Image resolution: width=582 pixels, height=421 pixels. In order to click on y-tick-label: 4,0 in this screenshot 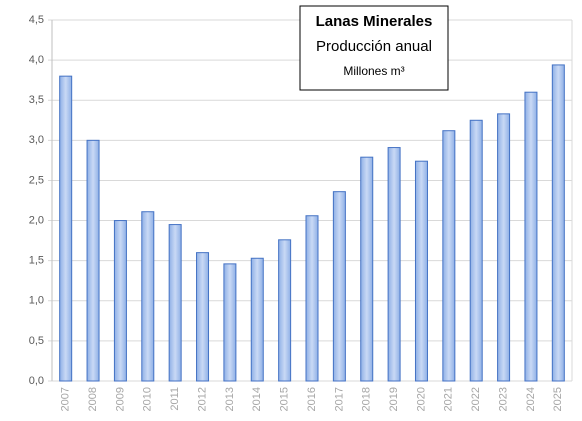, I will do `click(36, 60)`.